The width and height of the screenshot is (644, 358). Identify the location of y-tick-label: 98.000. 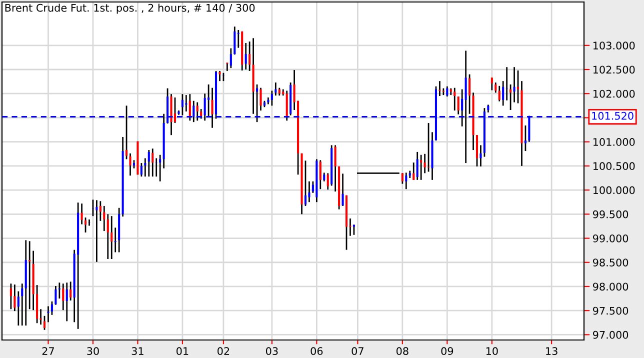
(610, 286).